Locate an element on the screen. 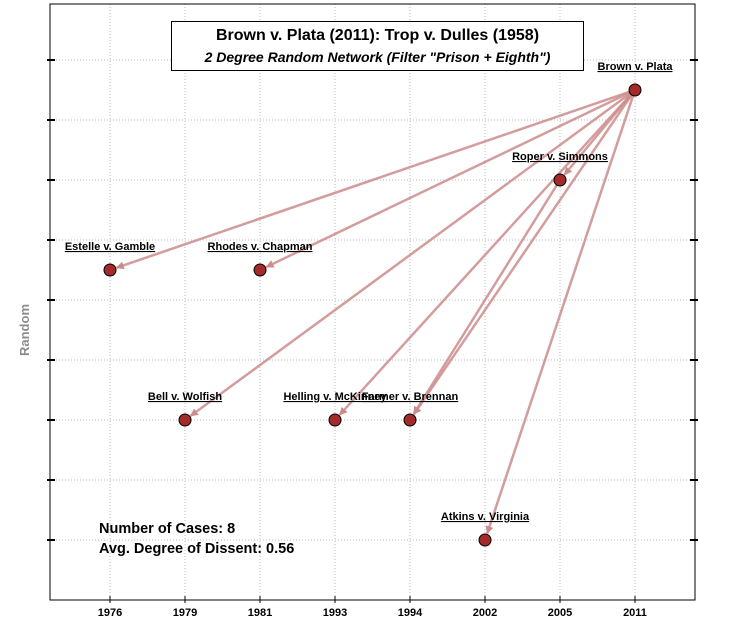  node-label-rhodes: Rhodes v. Chapman is located at coordinates (260, 247).